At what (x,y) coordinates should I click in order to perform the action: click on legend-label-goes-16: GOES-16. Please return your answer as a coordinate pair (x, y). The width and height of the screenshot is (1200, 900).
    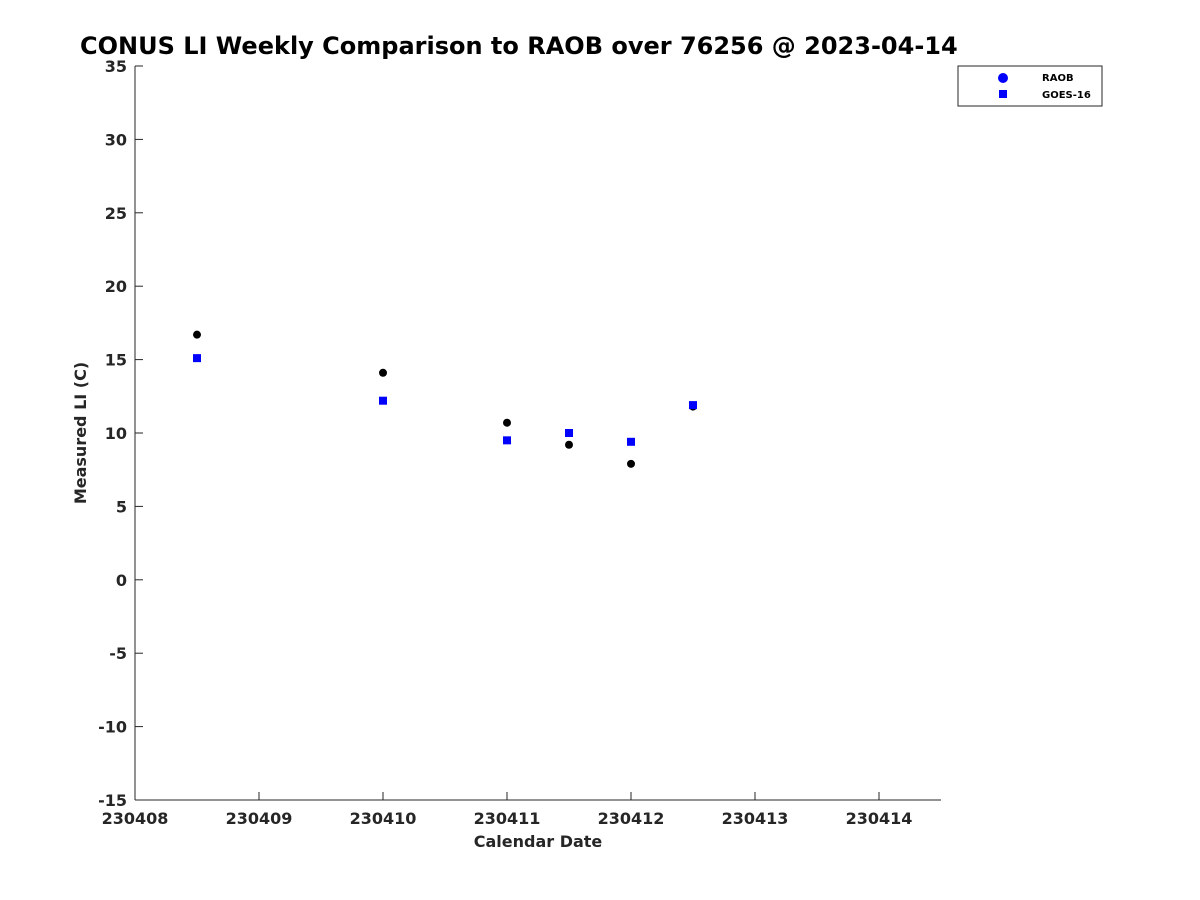
    Looking at the image, I should click on (1066, 95).